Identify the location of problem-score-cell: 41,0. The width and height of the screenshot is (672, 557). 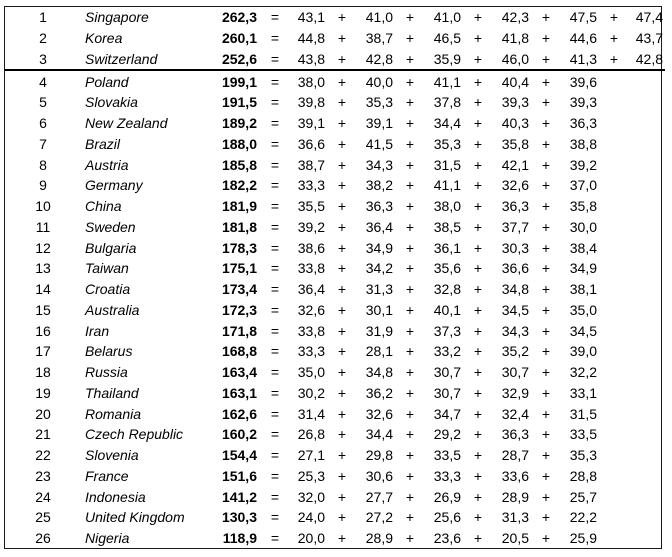
(447, 17).